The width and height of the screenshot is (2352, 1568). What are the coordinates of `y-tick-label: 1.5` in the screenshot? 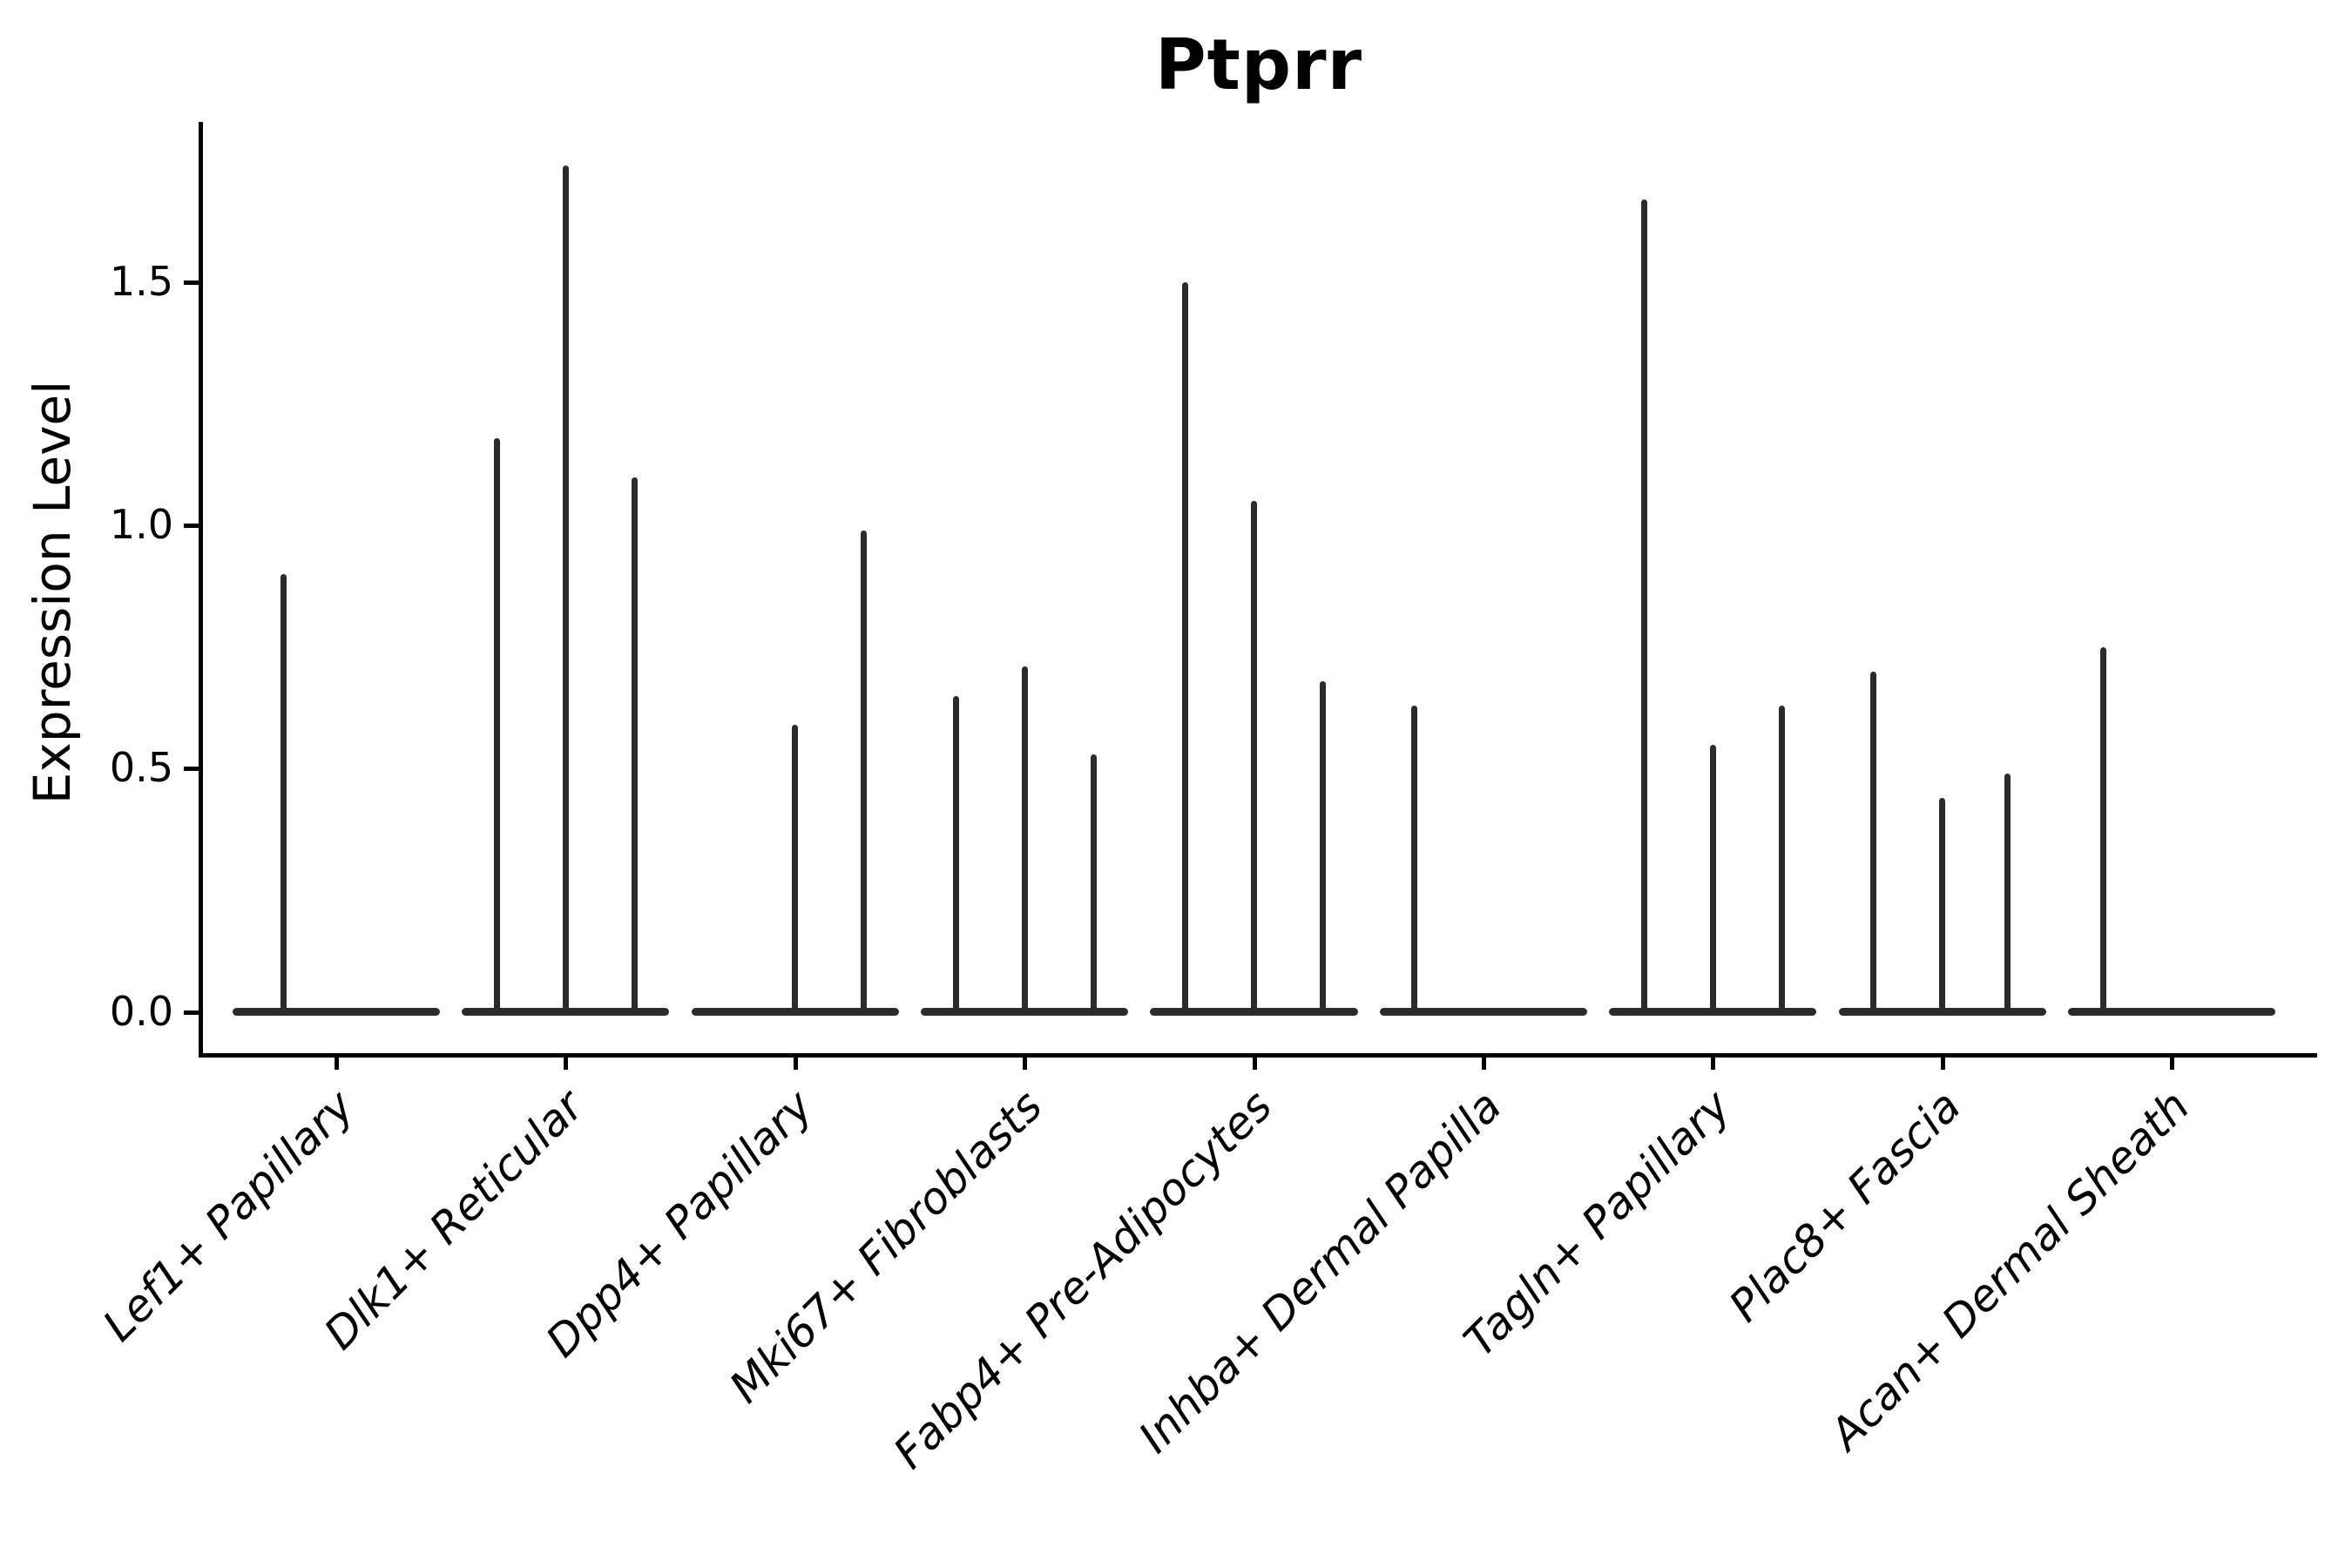 It's located at (141, 282).